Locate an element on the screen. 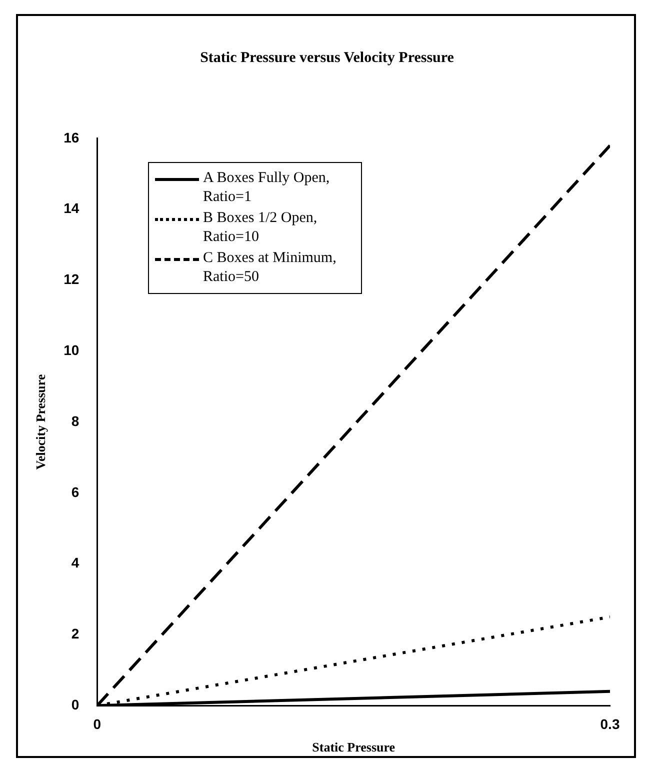  legend-label: A Boxes Fully Open, Ratio=1 is located at coordinates (267, 188).